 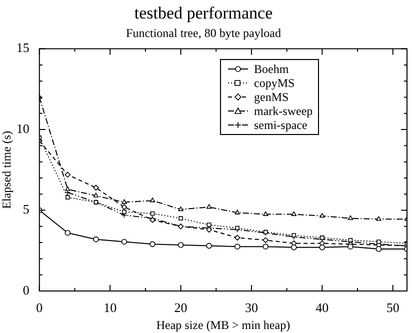 I want to click on legend-label: Boehm, so click(x=271, y=69).